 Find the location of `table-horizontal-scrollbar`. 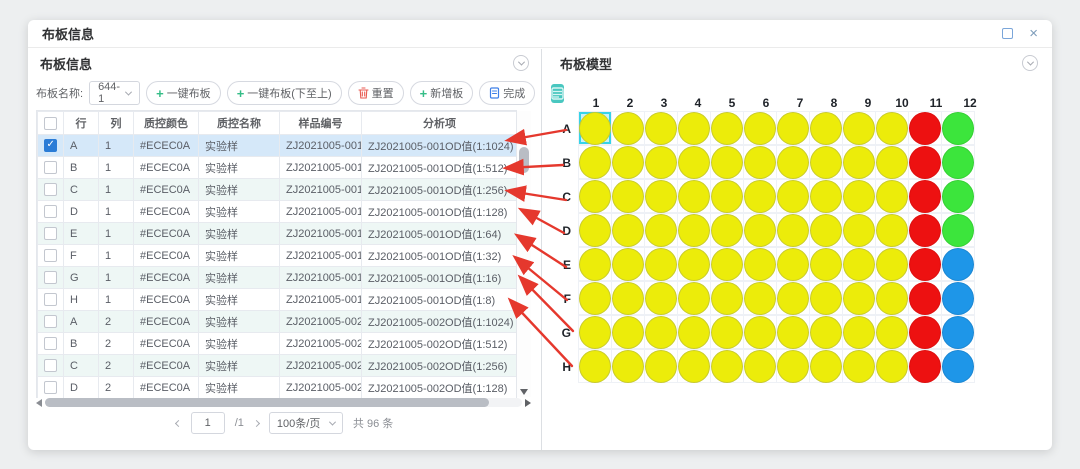

table-horizontal-scrollbar is located at coordinates (283, 402).